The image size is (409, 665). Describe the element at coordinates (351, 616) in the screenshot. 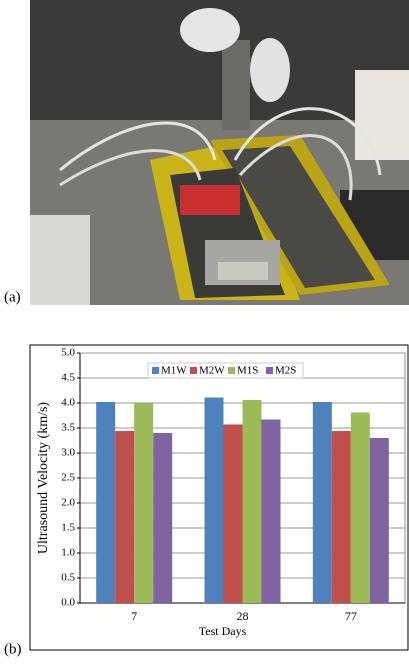

I see `x-tick-label: 77` at that location.